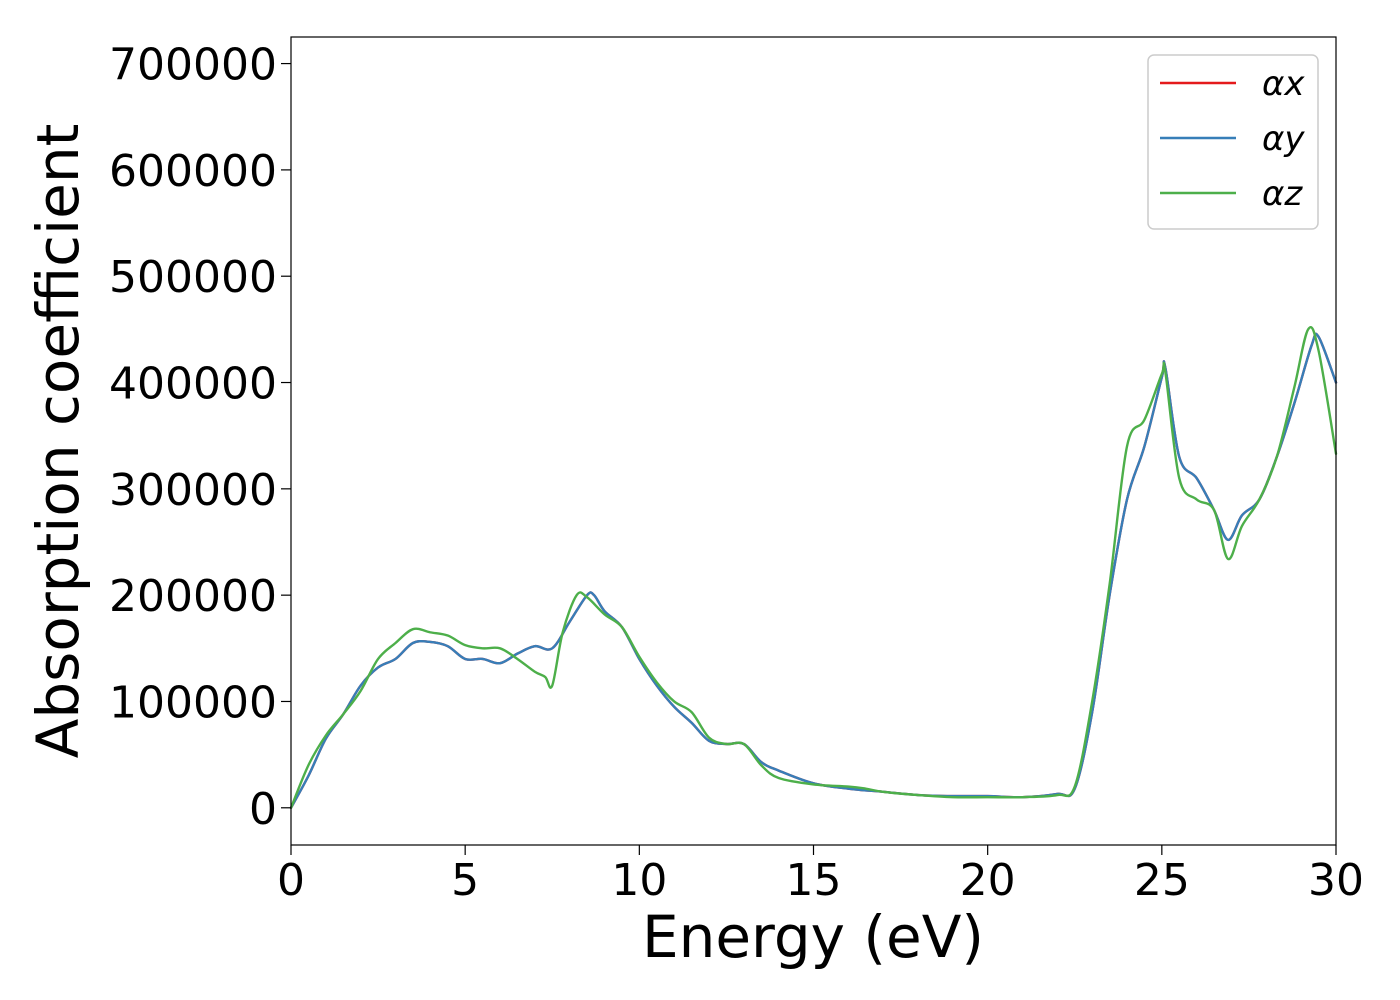  What do you see at coordinates (813, 937) in the screenshot?
I see `x-axis-title: Energy (eV)` at bounding box center [813, 937].